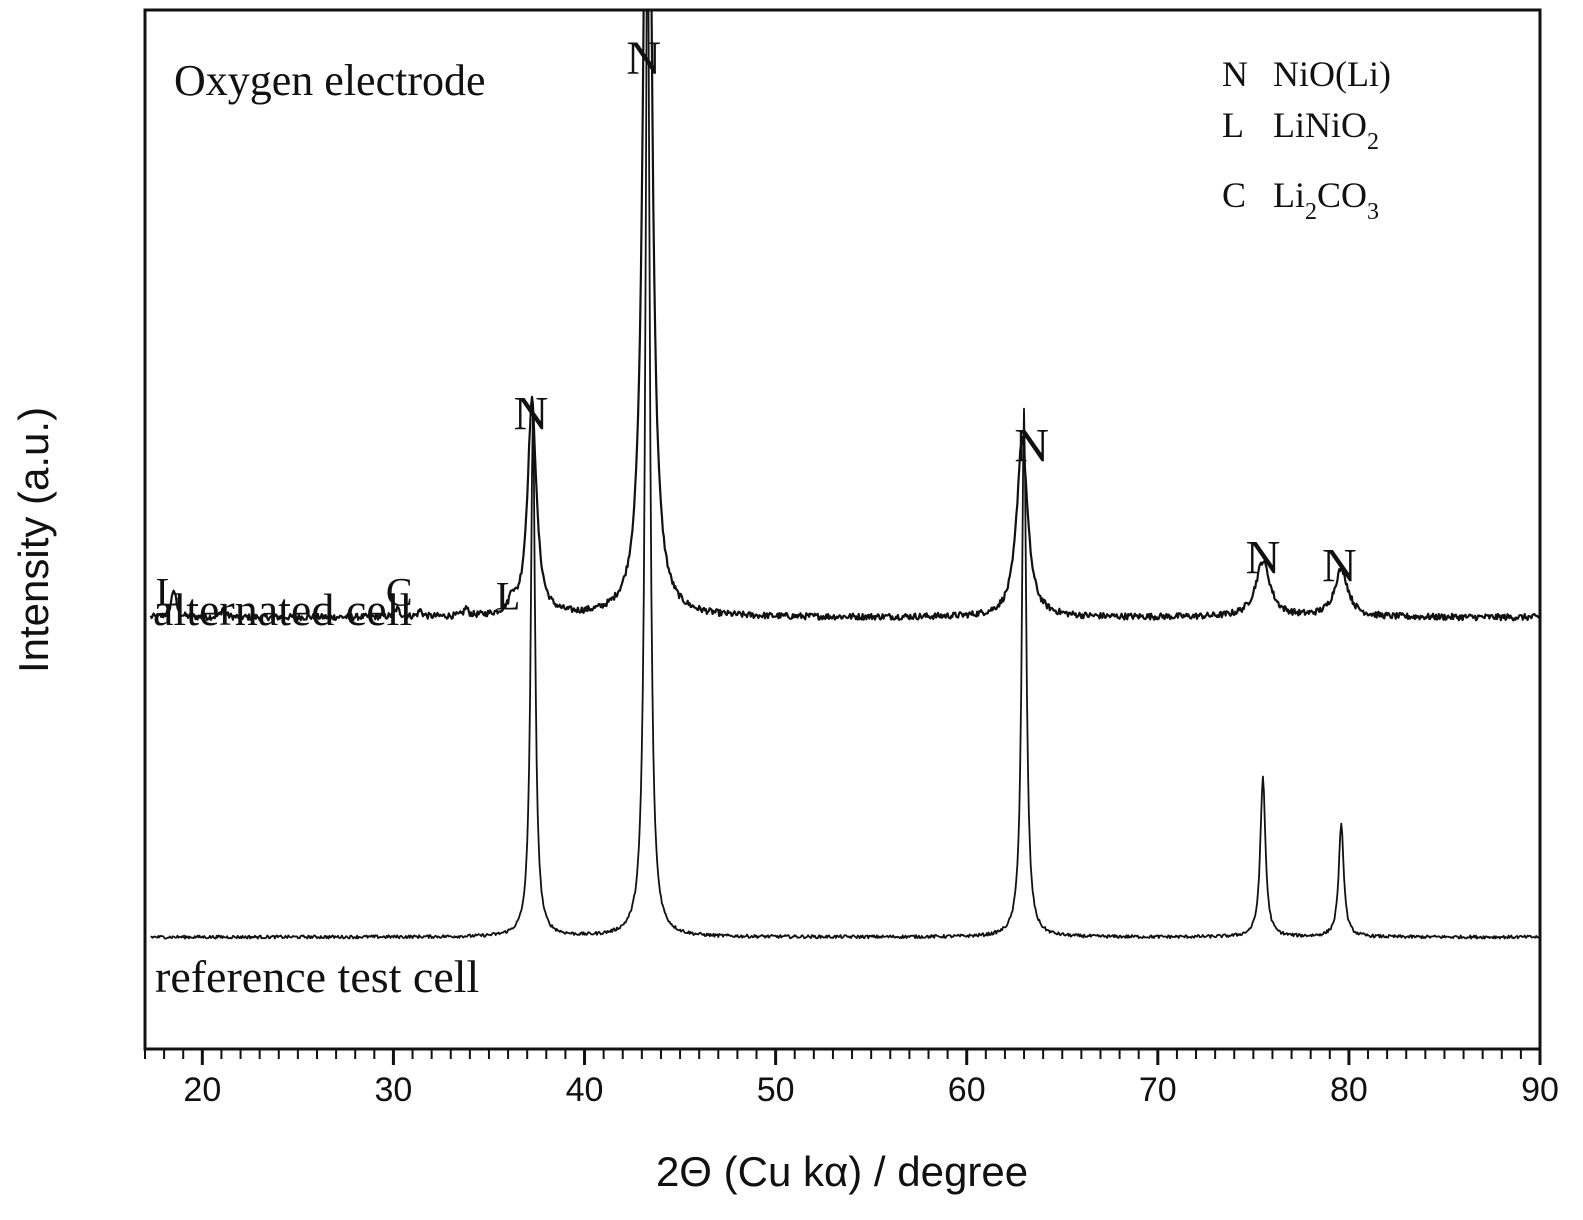 The width and height of the screenshot is (1583, 1220). Describe the element at coordinates (1326, 130) in the screenshot. I see `legend-label: LiNiO2` at that location.